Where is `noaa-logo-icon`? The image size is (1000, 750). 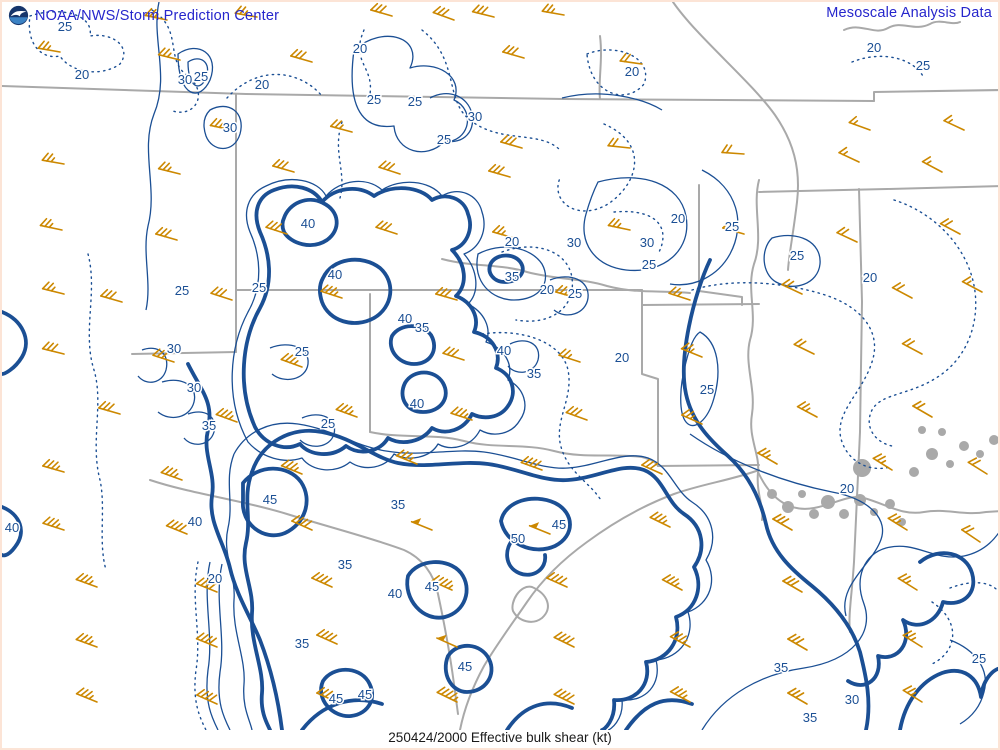
noaa-logo-icon is located at coordinates (18, 15).